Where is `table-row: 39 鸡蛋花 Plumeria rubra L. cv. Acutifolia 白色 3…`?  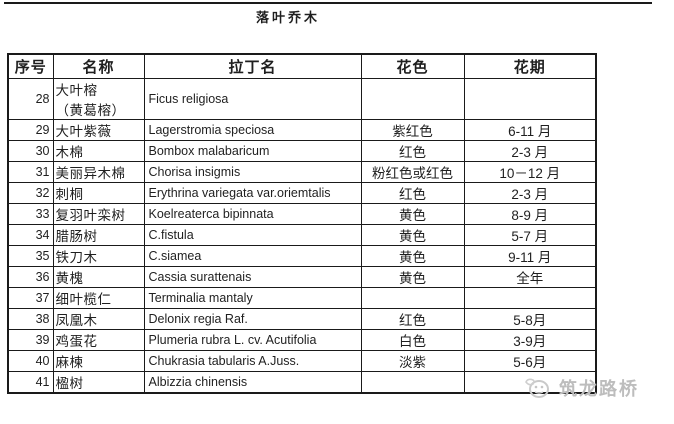 table-row: 39 鸡蛋花 Plumeria rubra L. cv. Acutifolia 白色 3… is located at coordinates (302, 339).